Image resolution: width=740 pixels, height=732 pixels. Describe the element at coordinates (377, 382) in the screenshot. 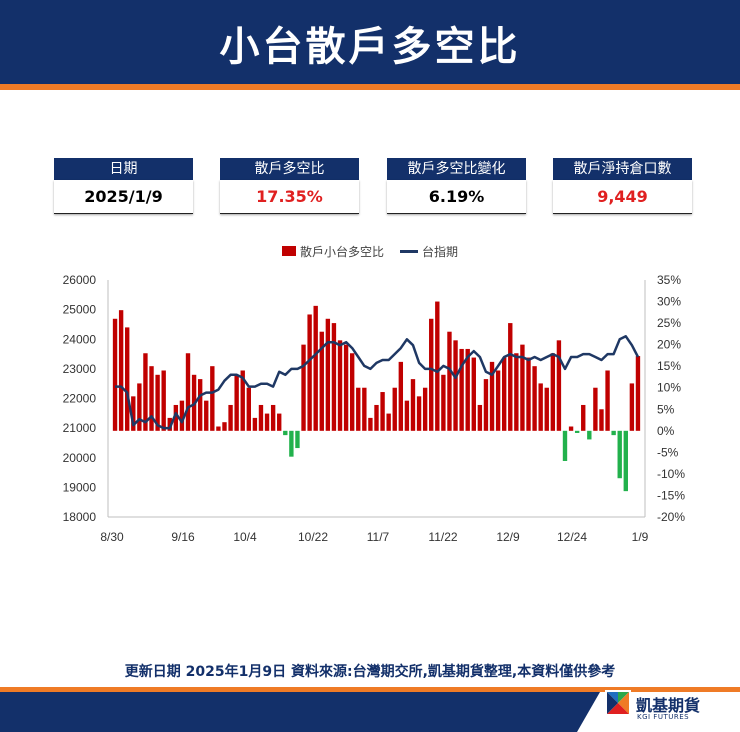

I see `index-line` at that location.